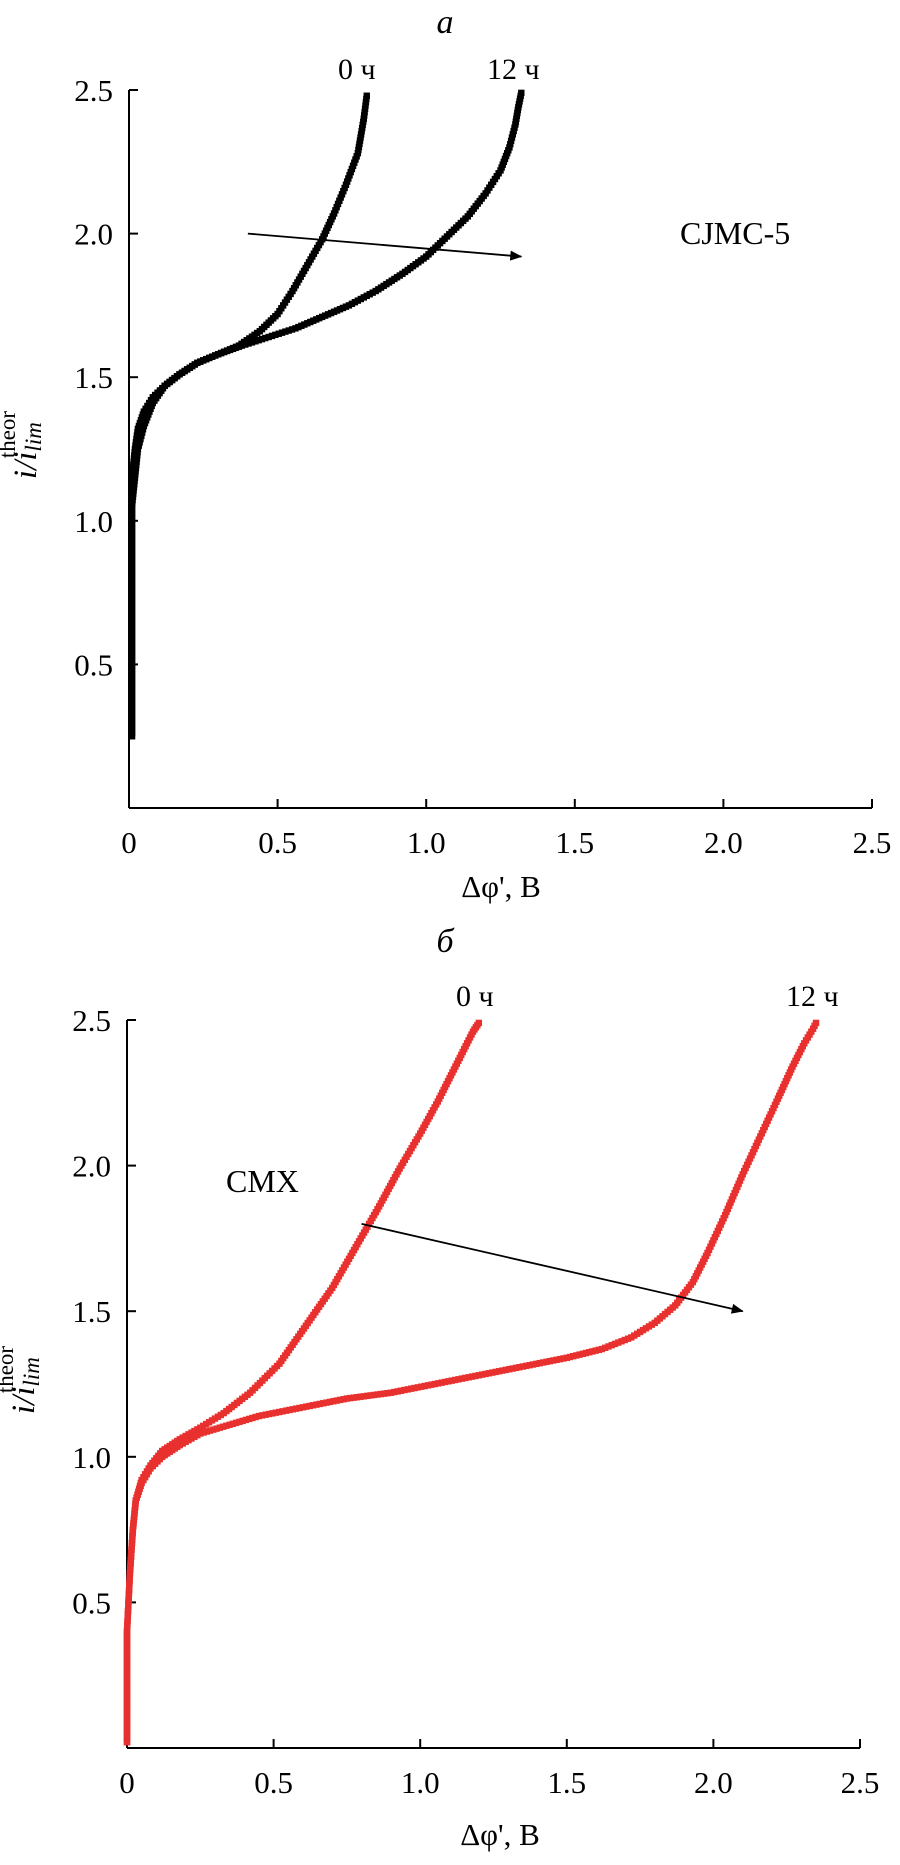 Image resolution: width=900 pixels, height=1865 pixels. Describe the element at coordinates (26, 466) in the screenshot. I see `panel-a-ylabel-main: i/i` at that location.